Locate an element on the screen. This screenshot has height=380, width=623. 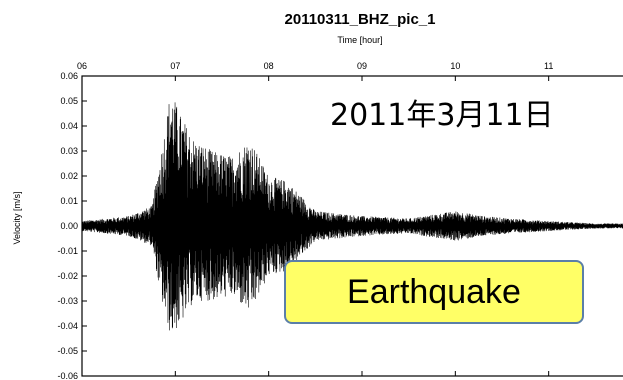
x-tick-label: 06 is located at coordinates (82, 66).